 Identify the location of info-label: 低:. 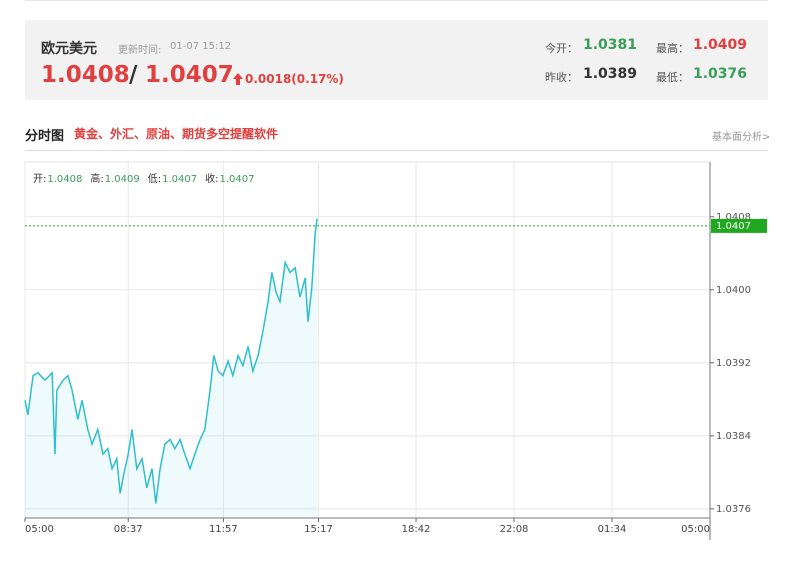
(154, 178).